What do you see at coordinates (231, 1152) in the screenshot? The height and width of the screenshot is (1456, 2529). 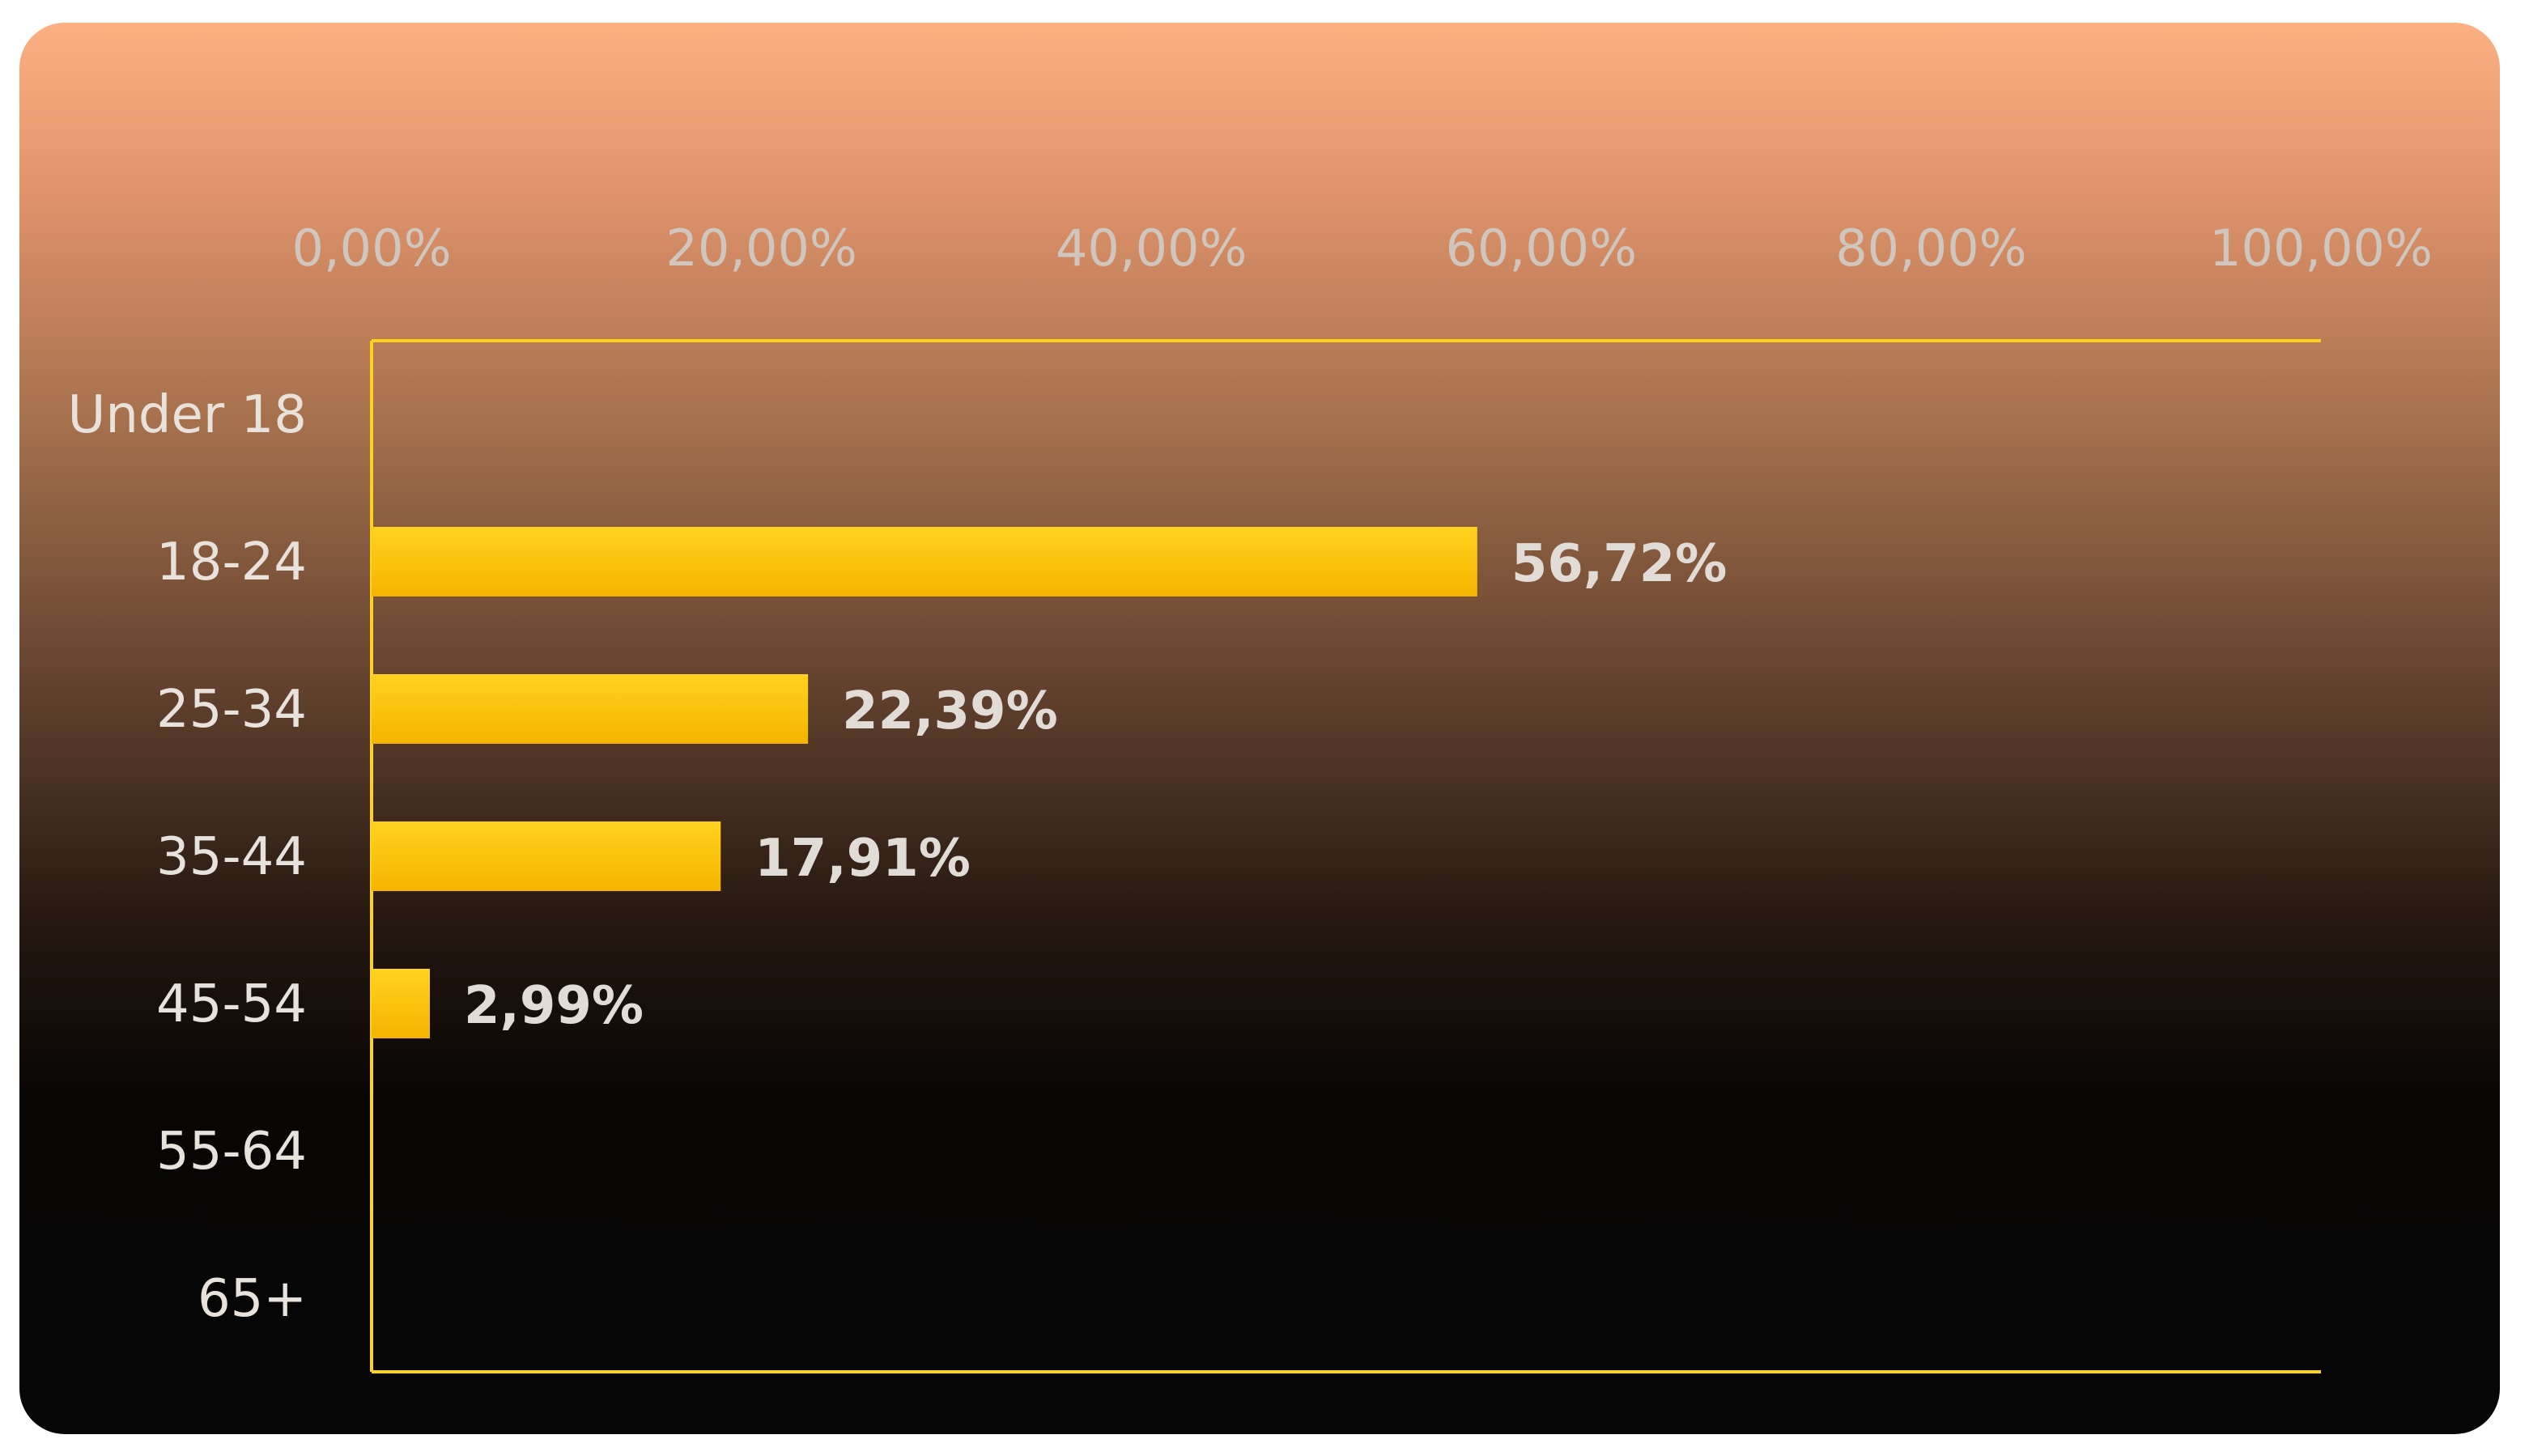 I see `category-label: 55-64` at bounding box center [231, 1152].